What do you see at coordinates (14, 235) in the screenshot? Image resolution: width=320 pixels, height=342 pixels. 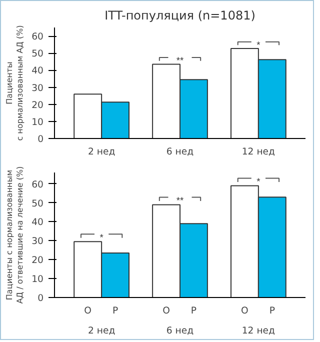 I see `y-axis-title: Пациенты с нормализованным АД / ответившие на лечение (%)` at bounding box center [14, 235].